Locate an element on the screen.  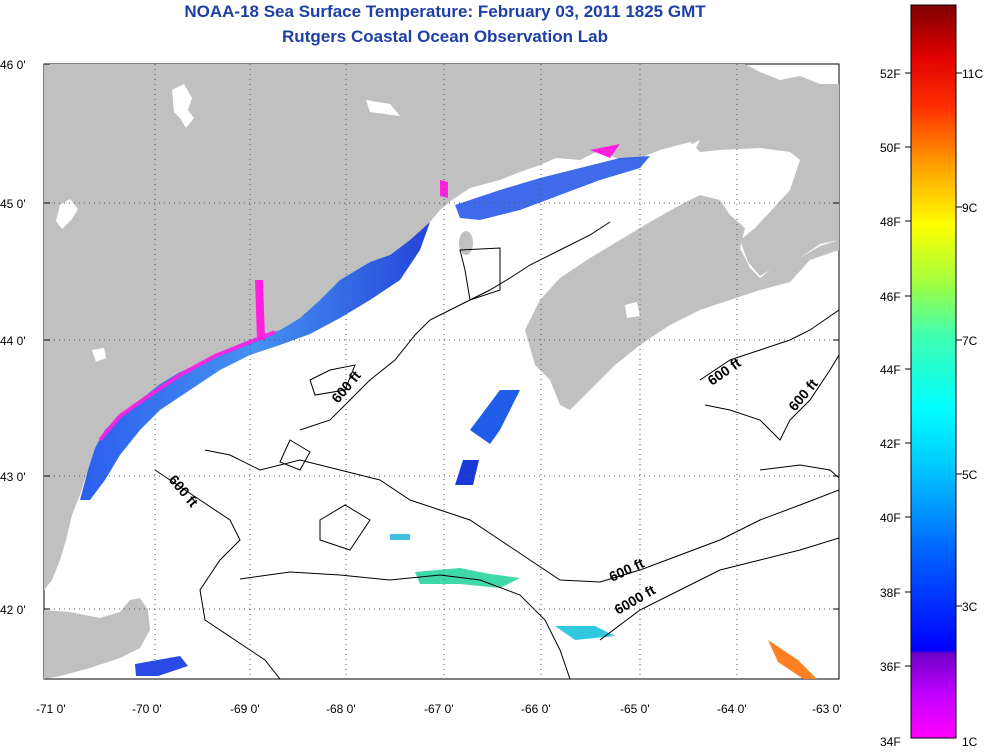
colorbar-c-label: 9C is located at coordinates (970, 208).